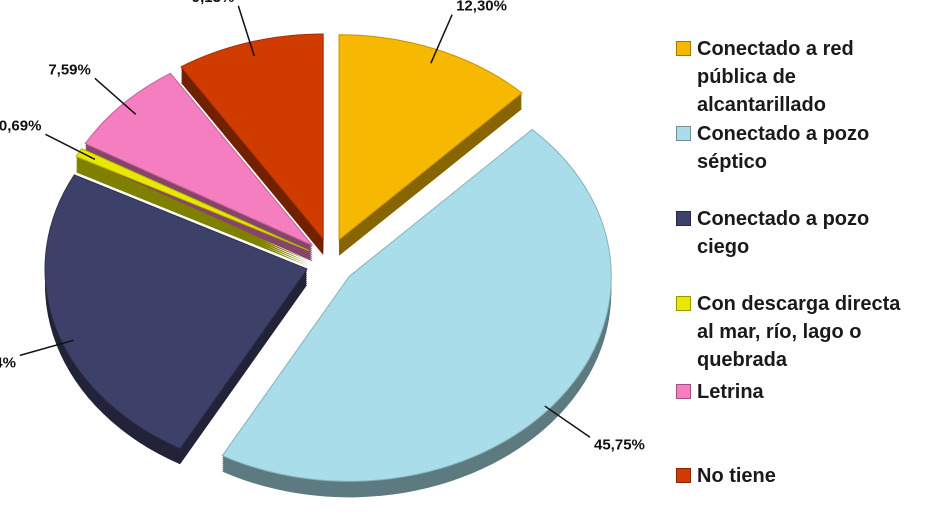  What do you see at coordinates (8, 362) in the screenshot?
I see `data-label: 24,54%` at bounding box center [8, 362].